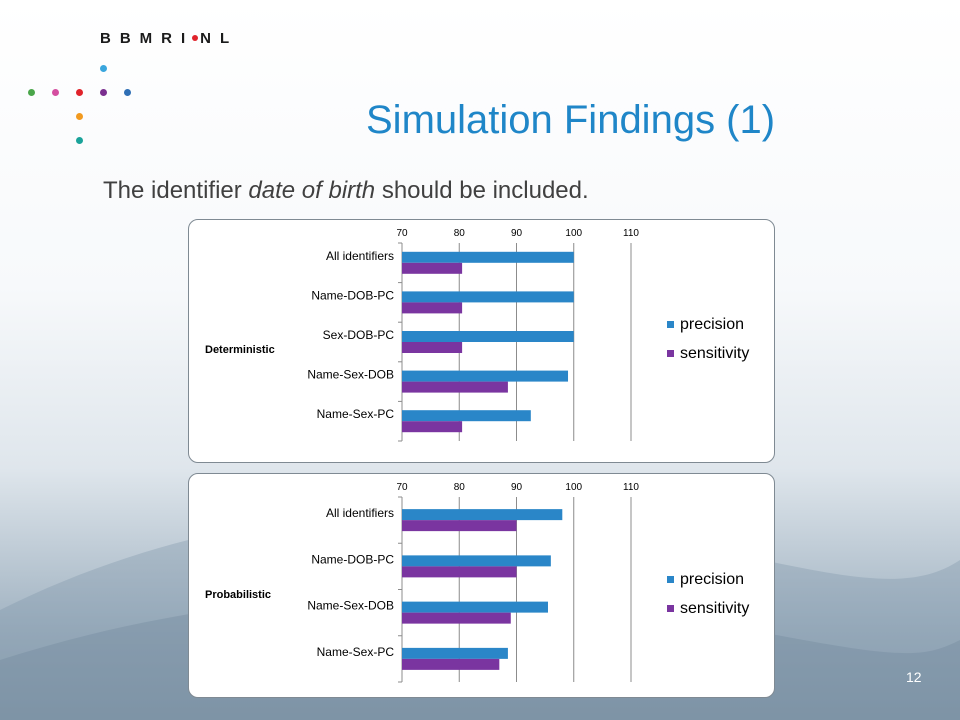 This screenshot has height=720, width=960. Describe the element at coordinates (219, 38) in the screenshot. I see `logo-text-right: NL` at that location.